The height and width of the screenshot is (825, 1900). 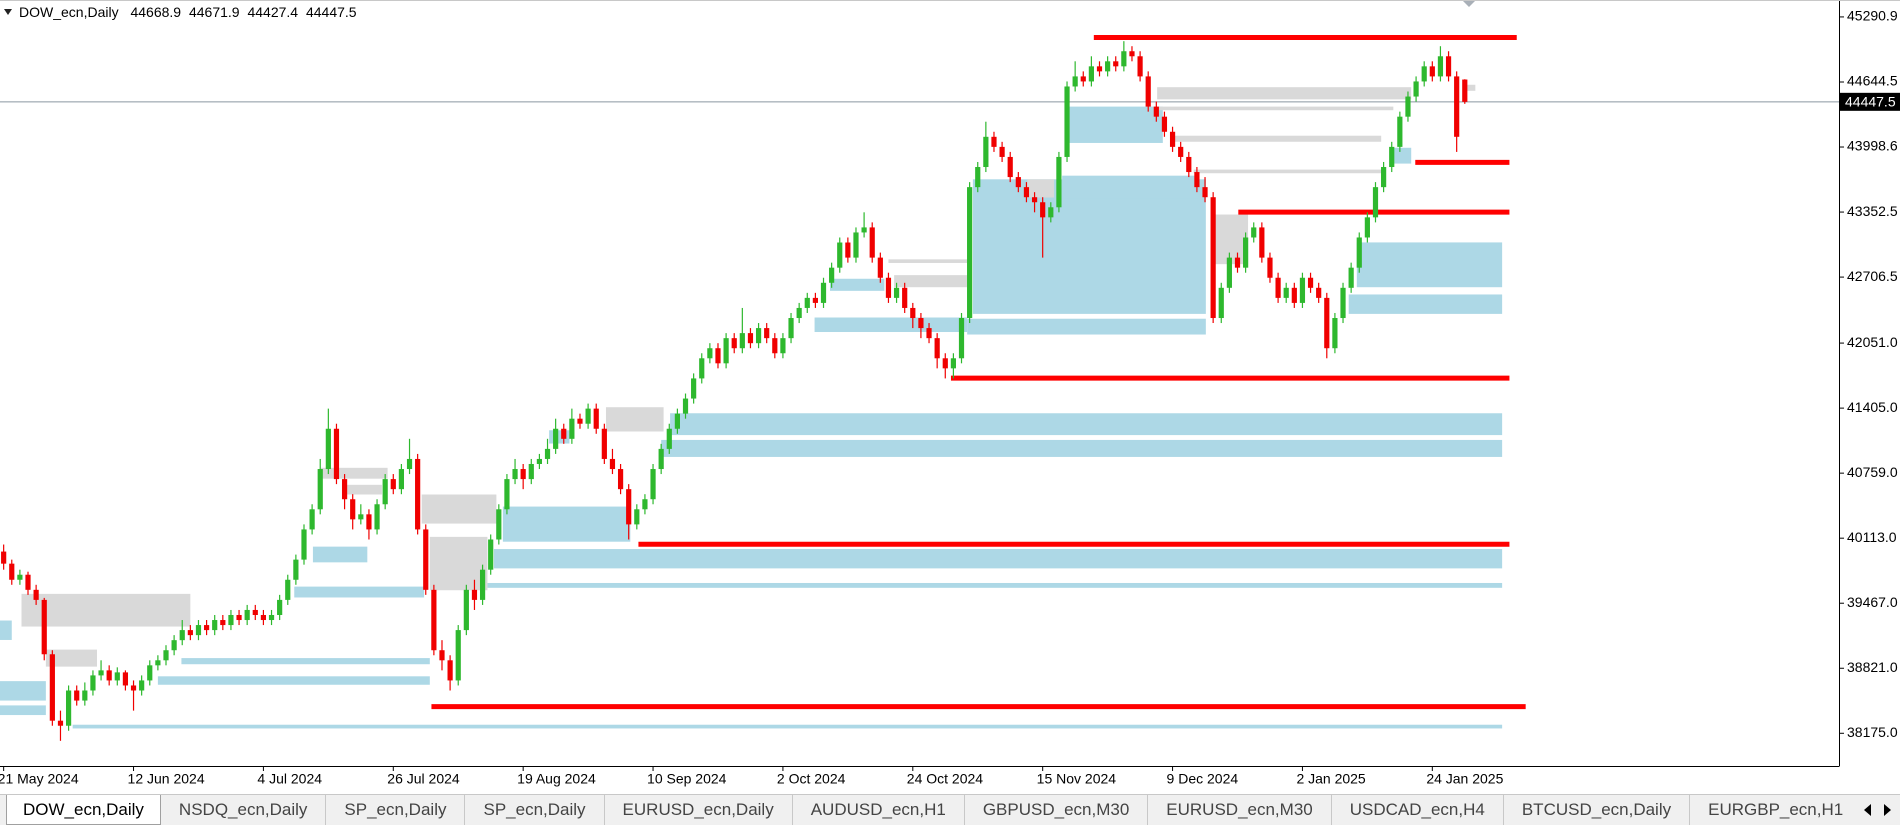 I want to click on tab: GBPUSD_ecn,M30, so click(x=1057, y=810).